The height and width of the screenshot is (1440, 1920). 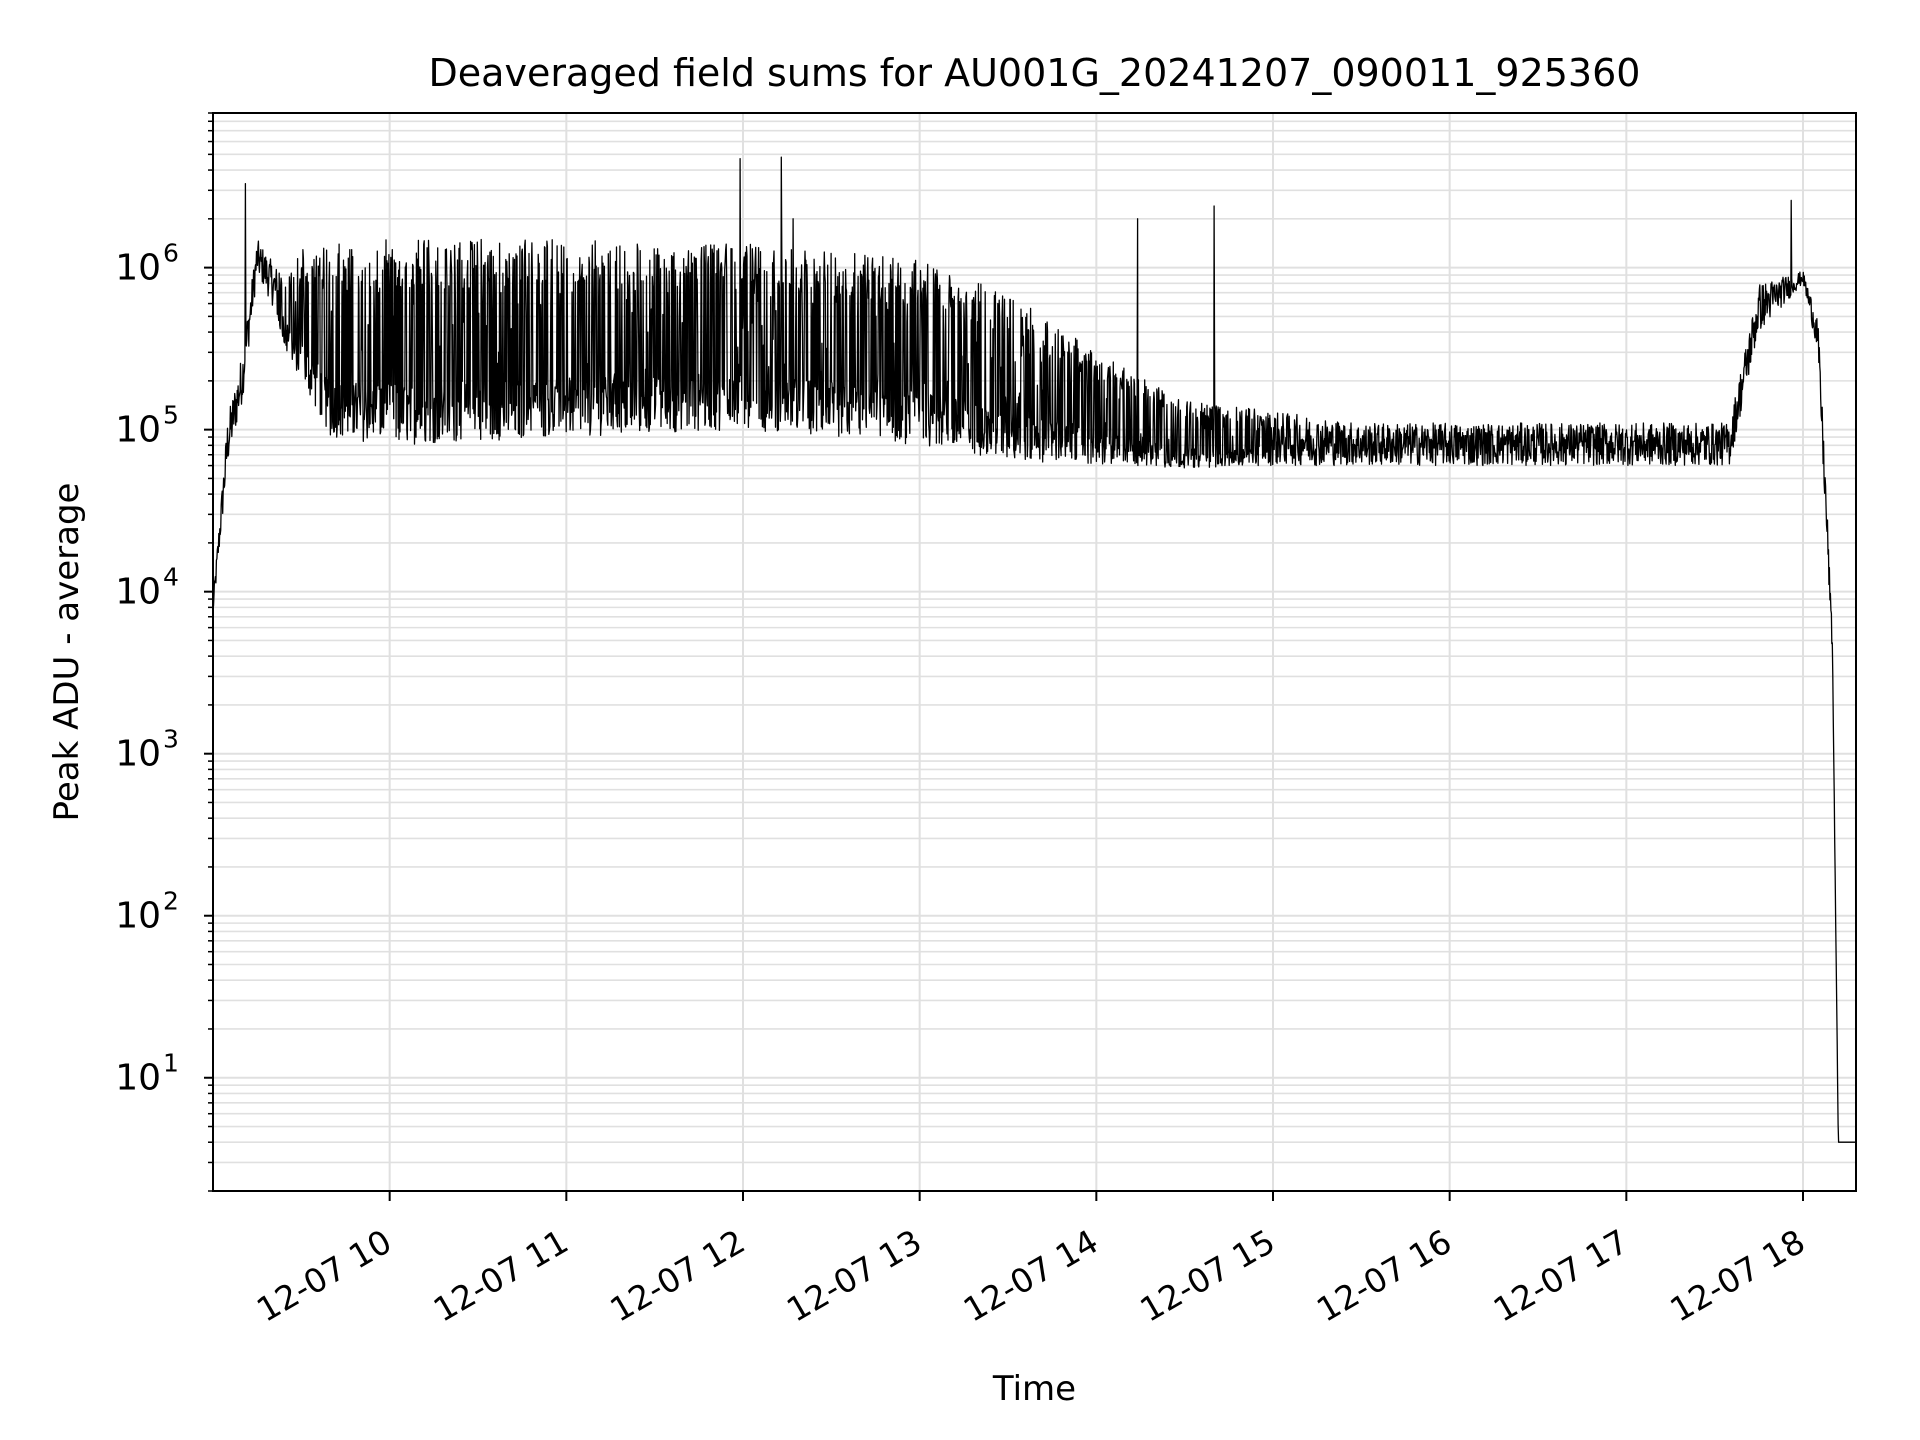 I want to click on y-tick-label-exponent: 1, so click(x=171, y=1063).